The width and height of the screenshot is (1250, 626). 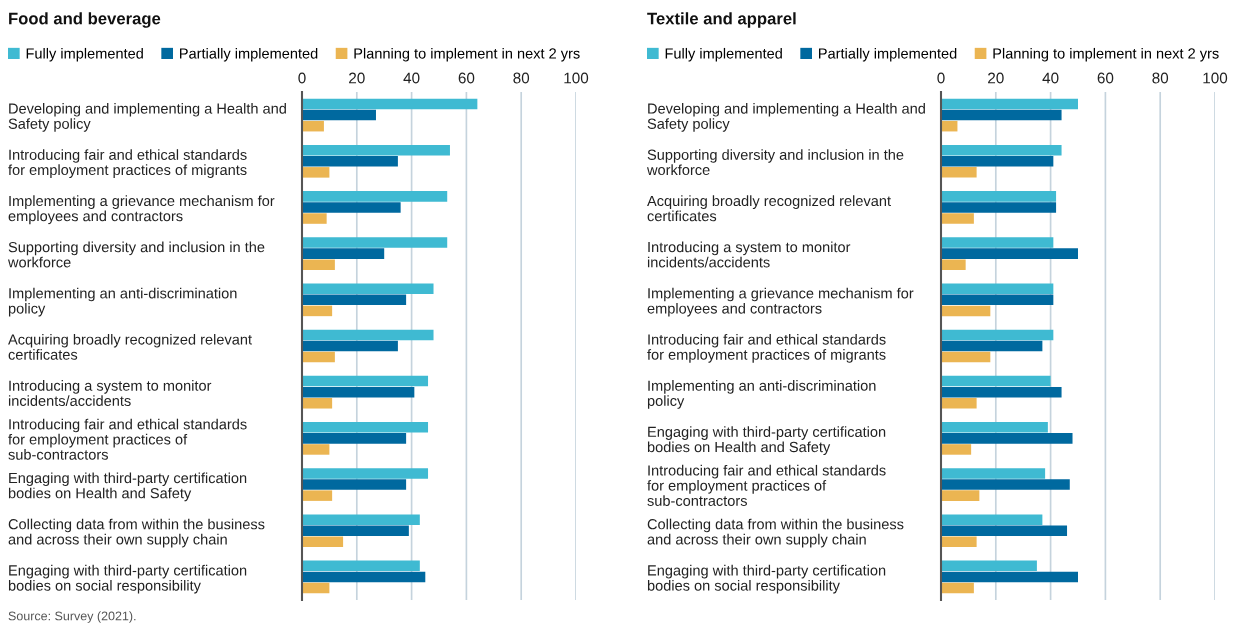 I want to click on text: Textile and apparel, so click(x=721, y=20).